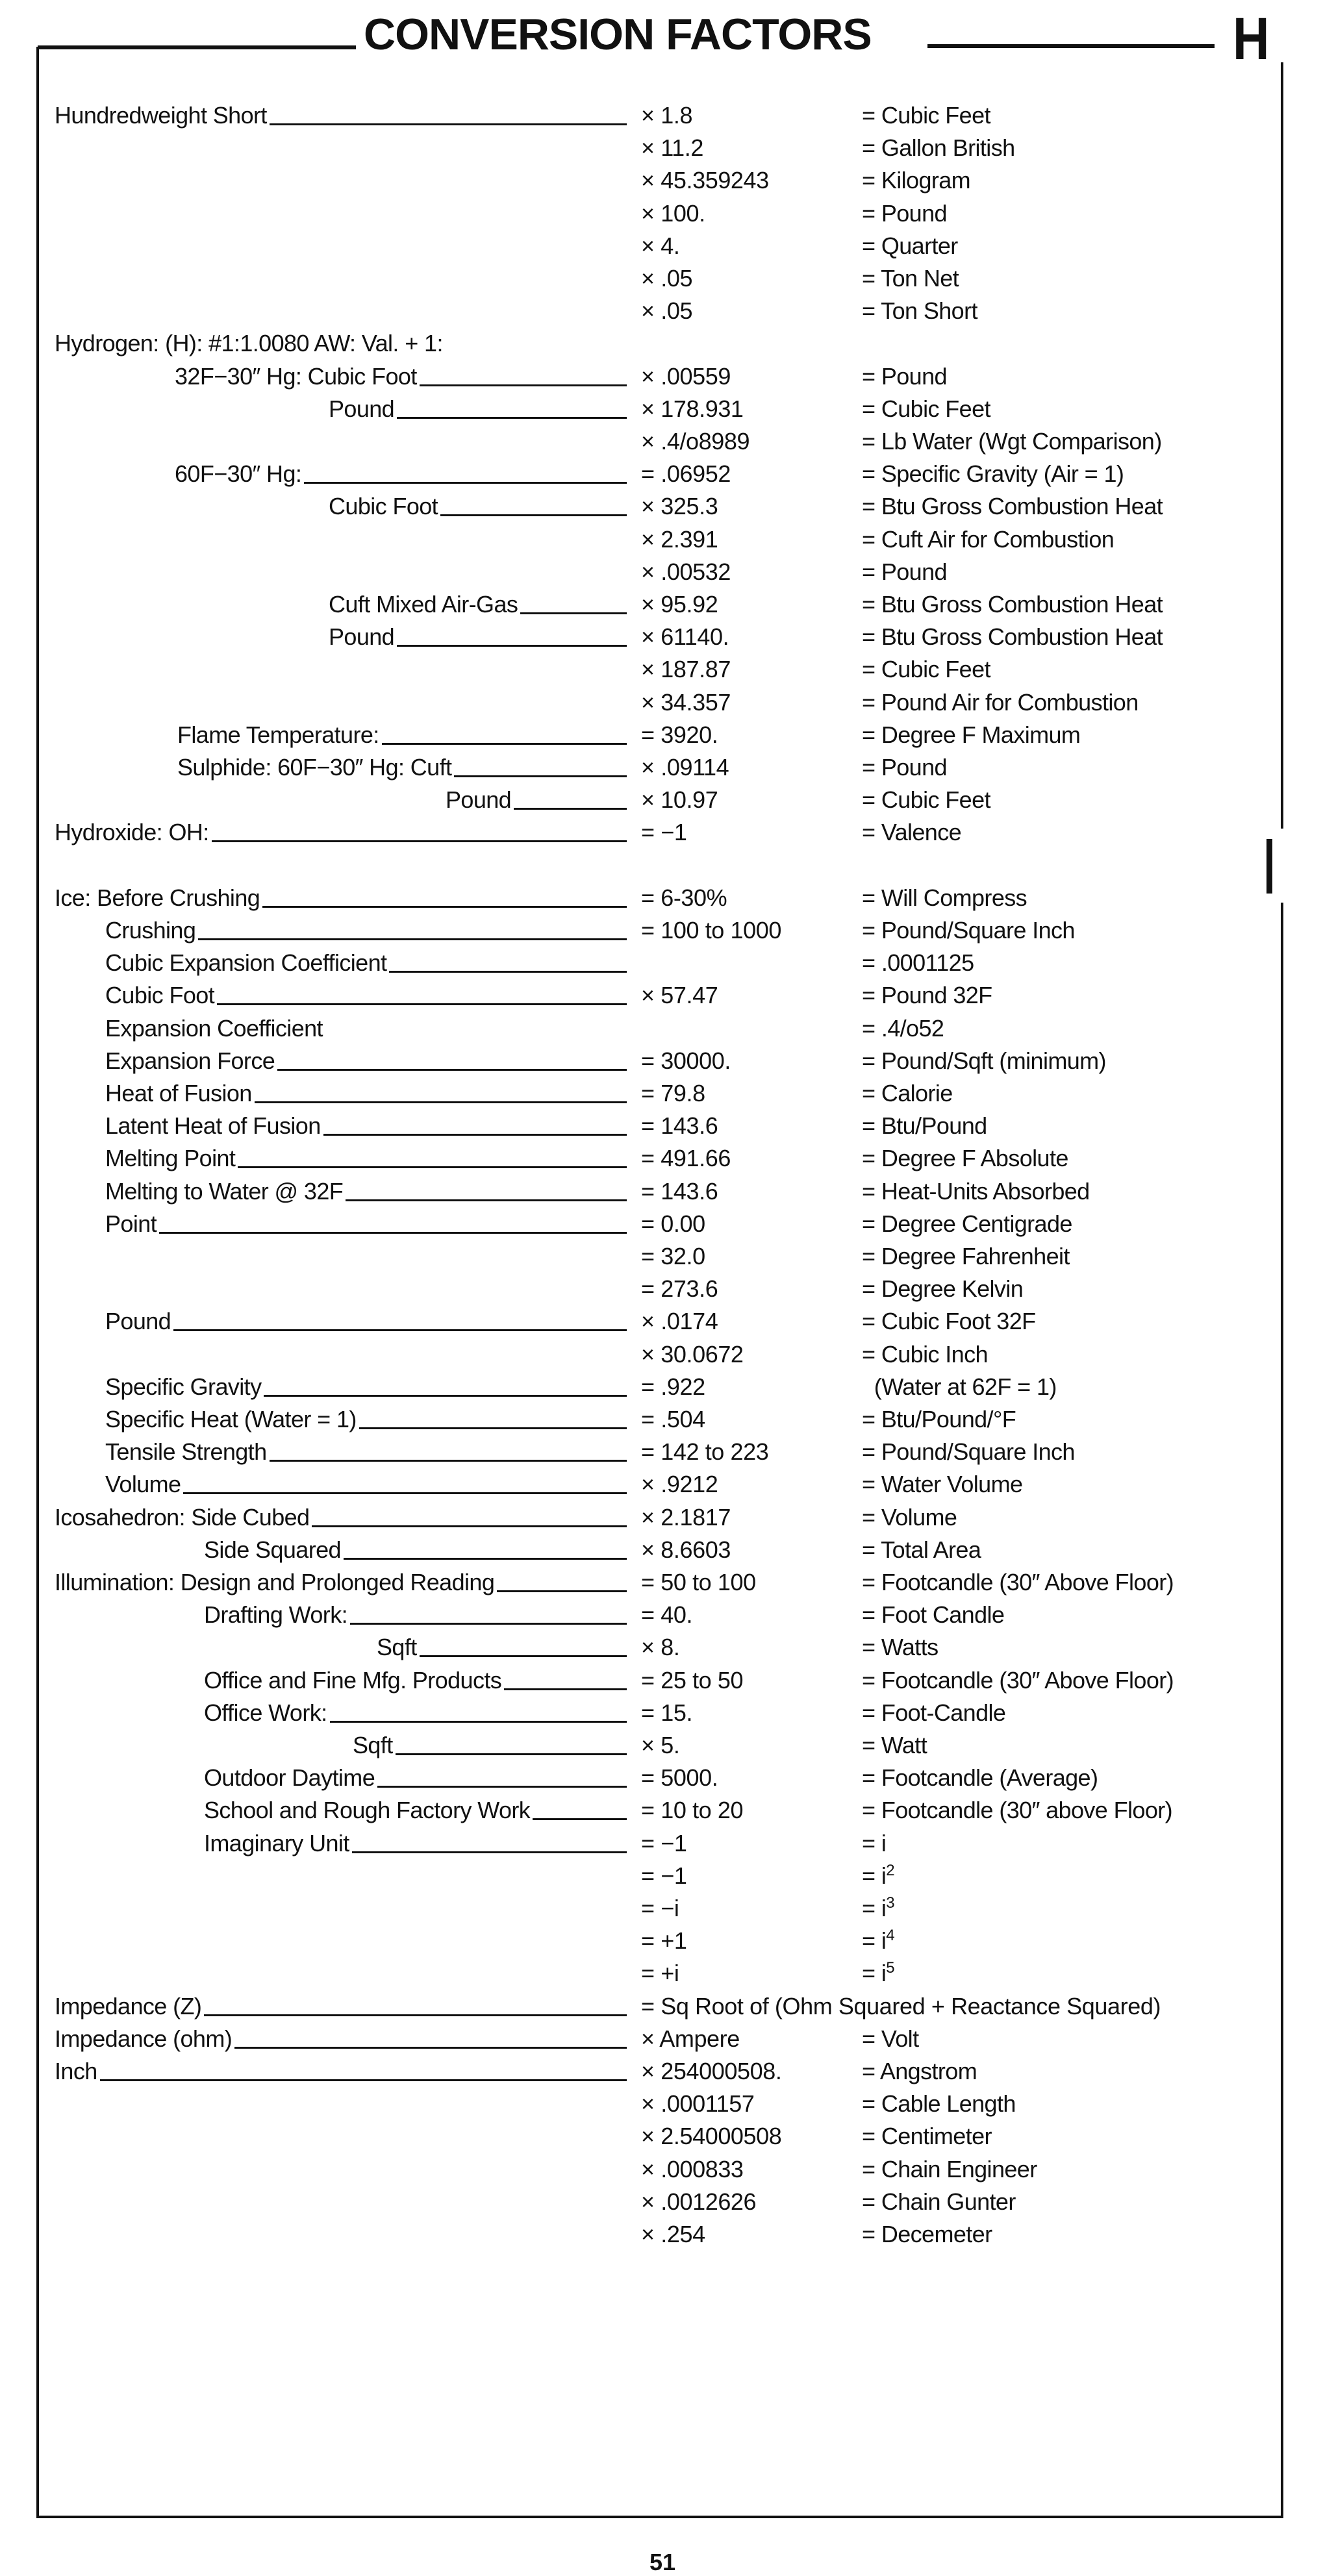 This screenshot has width=1323, height=2576. What do you see at coordinates (661, 1321) in the screenshot?
I see `table-row: Pound × .0174 = Cubic Foot 32F` at bounding box center [661, 1321].